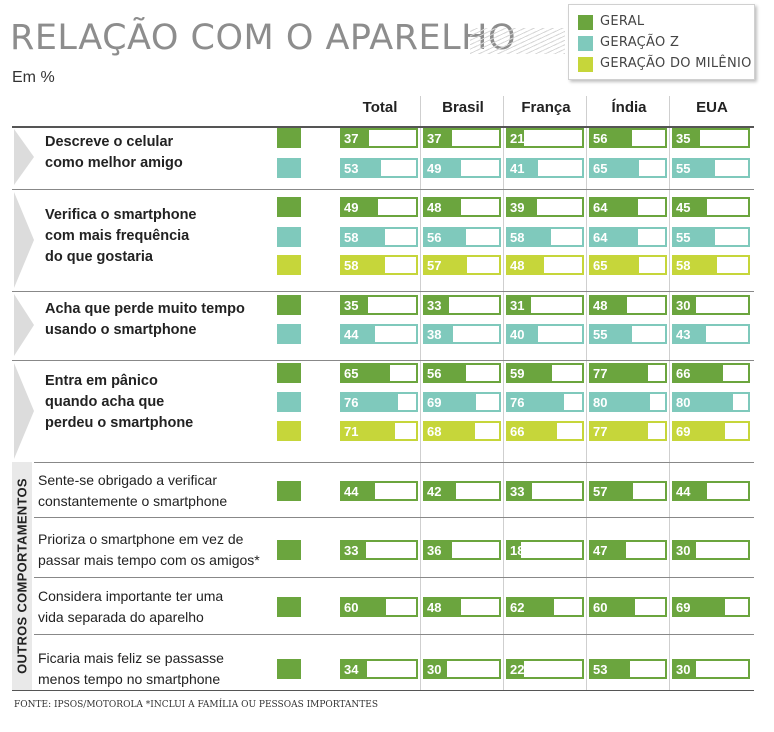 The image size is (774, 732). What do you see at coordinates (121, 329) in the screenshot?
I see `question-label-line: usando o smartphone` at bounding box center [121, 329].